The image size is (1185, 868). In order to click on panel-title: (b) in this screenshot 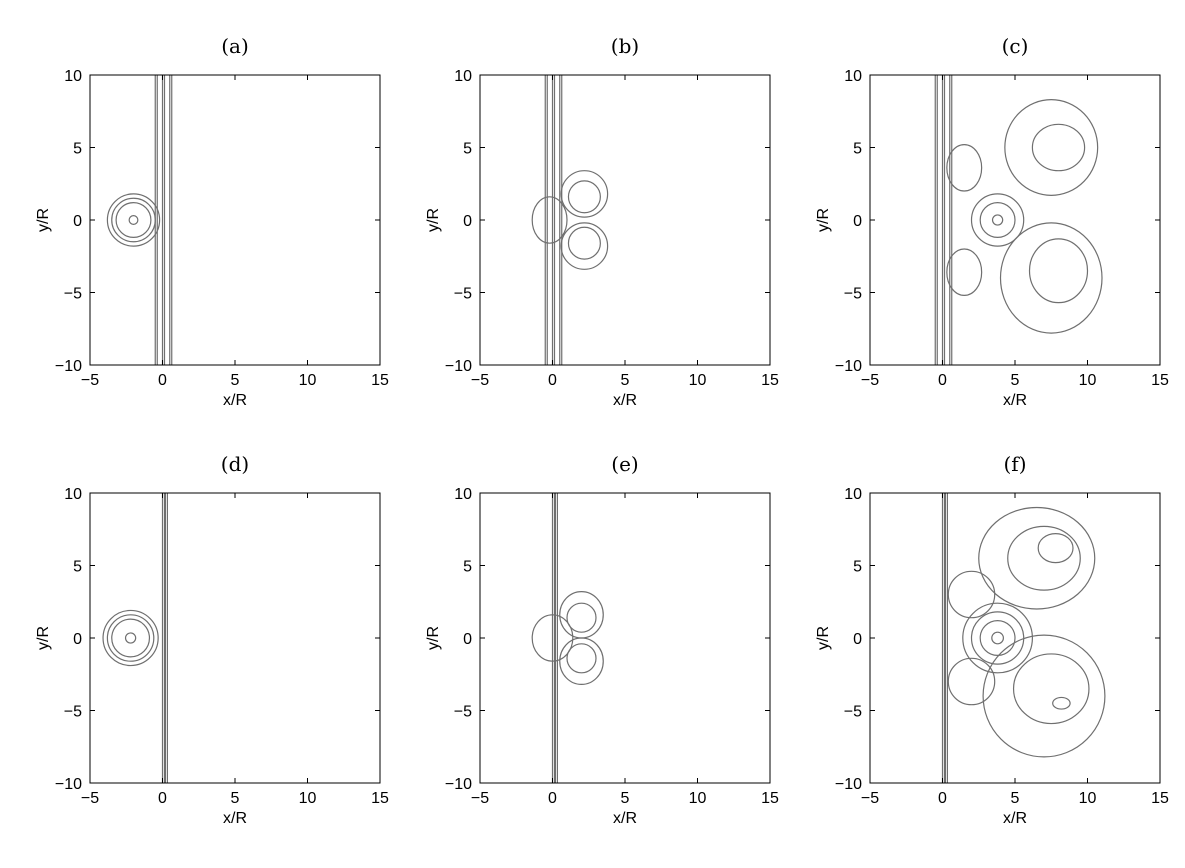, I will do `click(625, 46)`.